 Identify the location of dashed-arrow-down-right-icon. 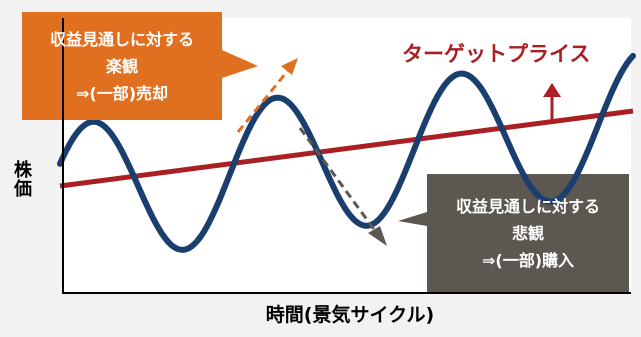
(342, 186).